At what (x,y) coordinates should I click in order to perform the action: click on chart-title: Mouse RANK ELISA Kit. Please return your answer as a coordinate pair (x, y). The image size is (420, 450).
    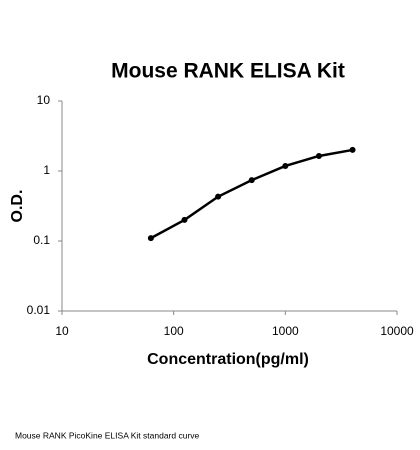
    Looking at the image, I should click on (228, 71).